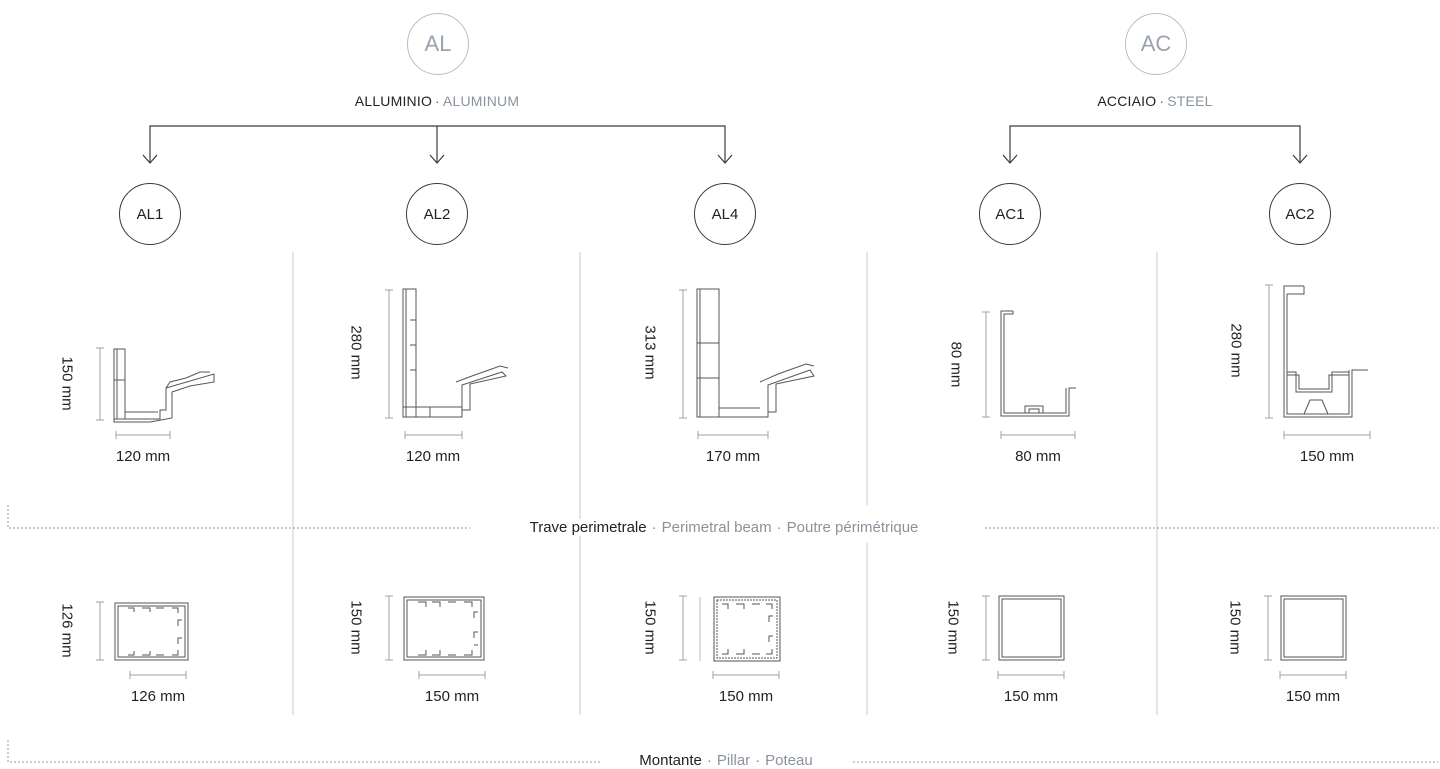 This screenshot has width=1440, height=769. What do you see at coordinates (789, 760) in the screenshot?
I see `section-label-fr: Poteau` at bounding box center [789, 760].